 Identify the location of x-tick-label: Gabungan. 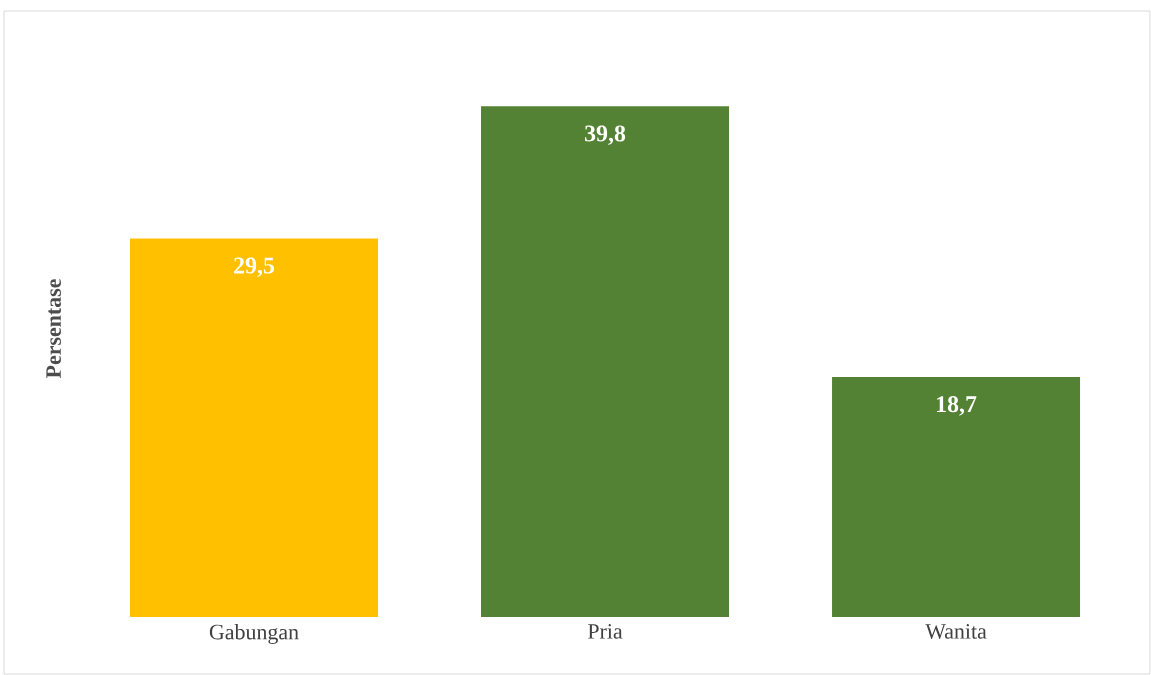
(254, 634).